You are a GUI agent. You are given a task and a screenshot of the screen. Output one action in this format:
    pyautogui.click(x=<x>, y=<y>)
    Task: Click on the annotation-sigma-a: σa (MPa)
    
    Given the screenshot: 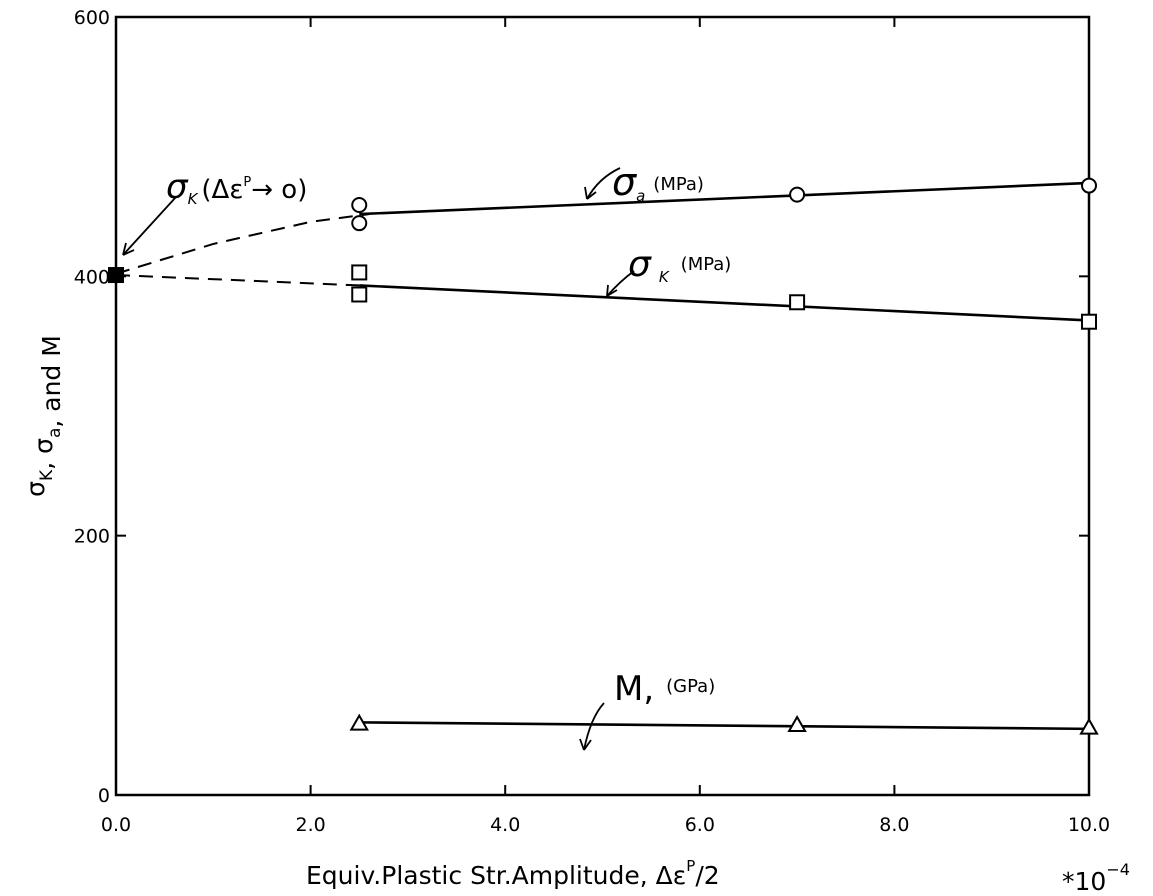 What is the action you would take?
    pyautogui.click(x=644, y=182)
    